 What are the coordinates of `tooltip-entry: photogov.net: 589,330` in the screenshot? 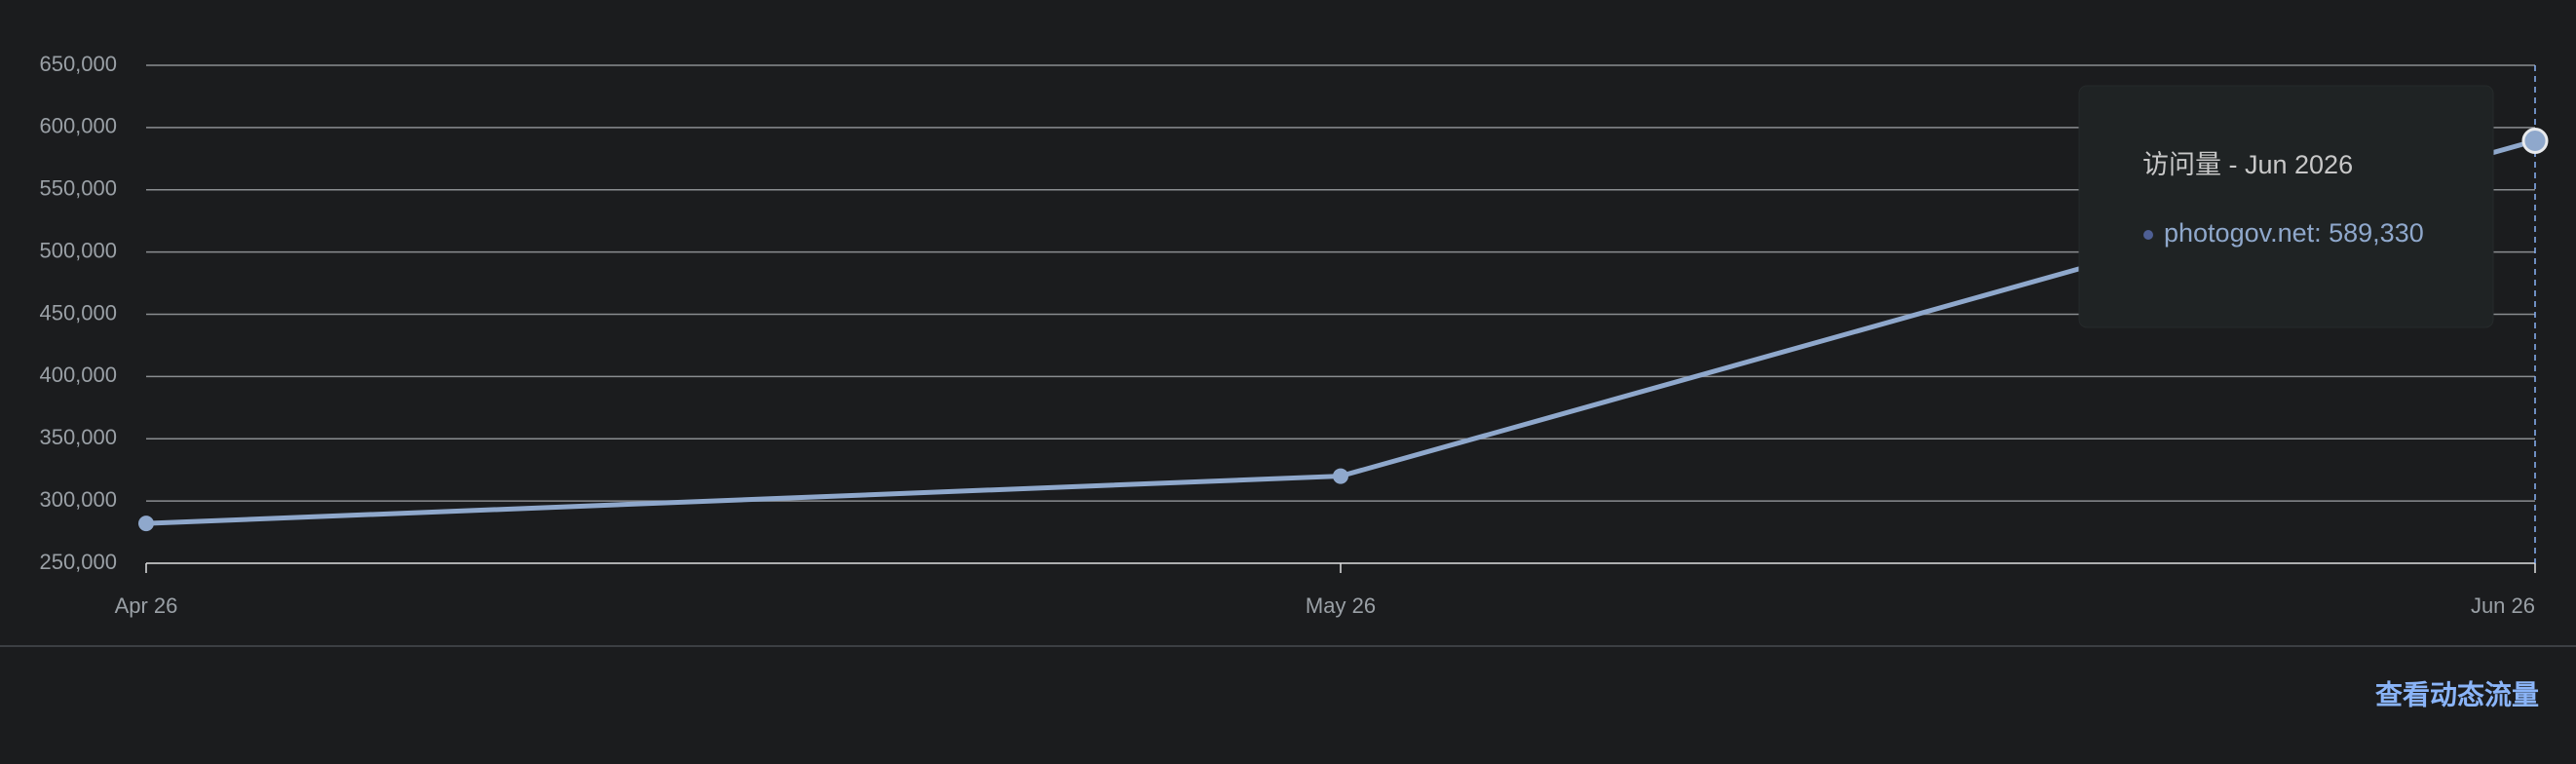 It's located at (2294, 233).